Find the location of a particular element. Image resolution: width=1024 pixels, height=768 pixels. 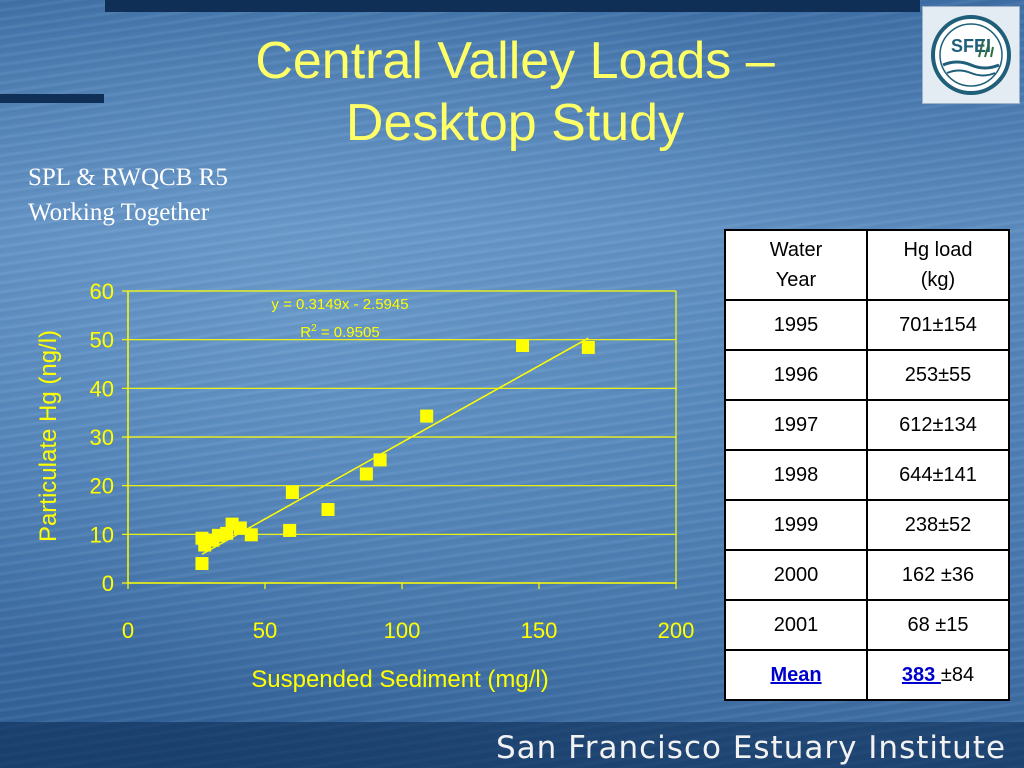

cell-load: 238±52 is located at coordinates (938, 525).